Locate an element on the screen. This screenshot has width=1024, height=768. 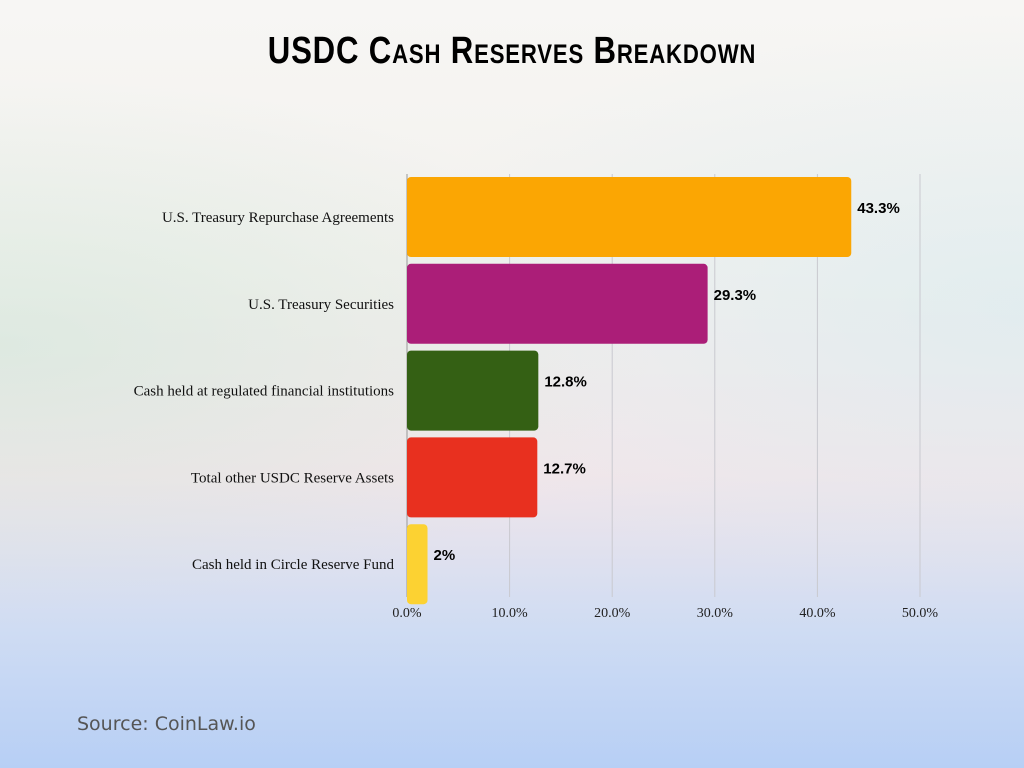
category-label: U.S. Treasury Repurchase Agreements is located at coordinates (278, 218).